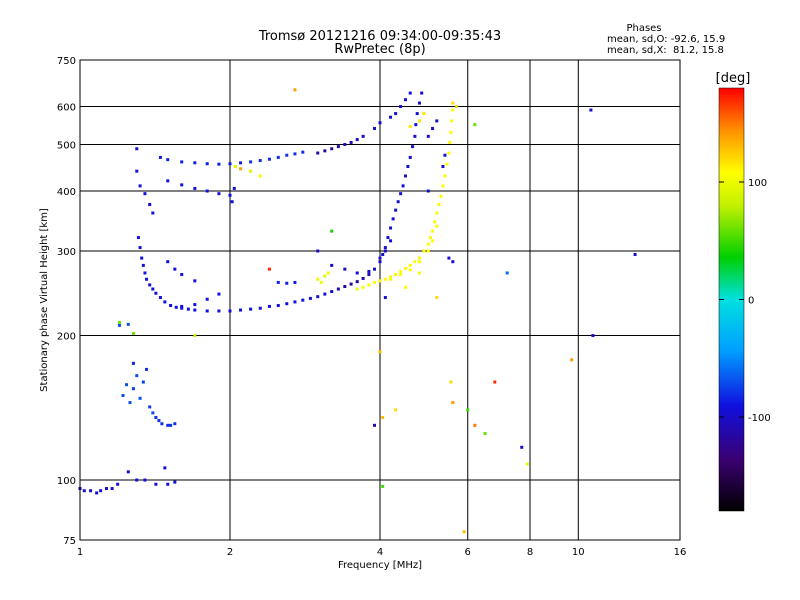 The image size is (800, 600). Describe the element at coordinates (382, 552) in the screenshot. I see `x-tick-labels: 1 2 4 6 8 10 16` at that location.